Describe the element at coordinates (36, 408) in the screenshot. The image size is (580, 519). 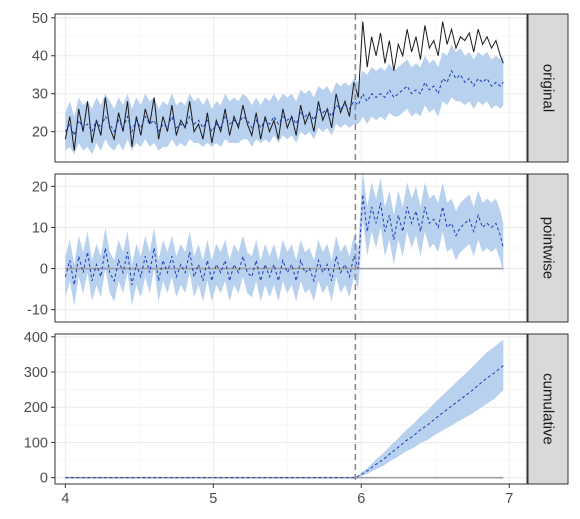
I see `y-tick-label: 200` at that location.